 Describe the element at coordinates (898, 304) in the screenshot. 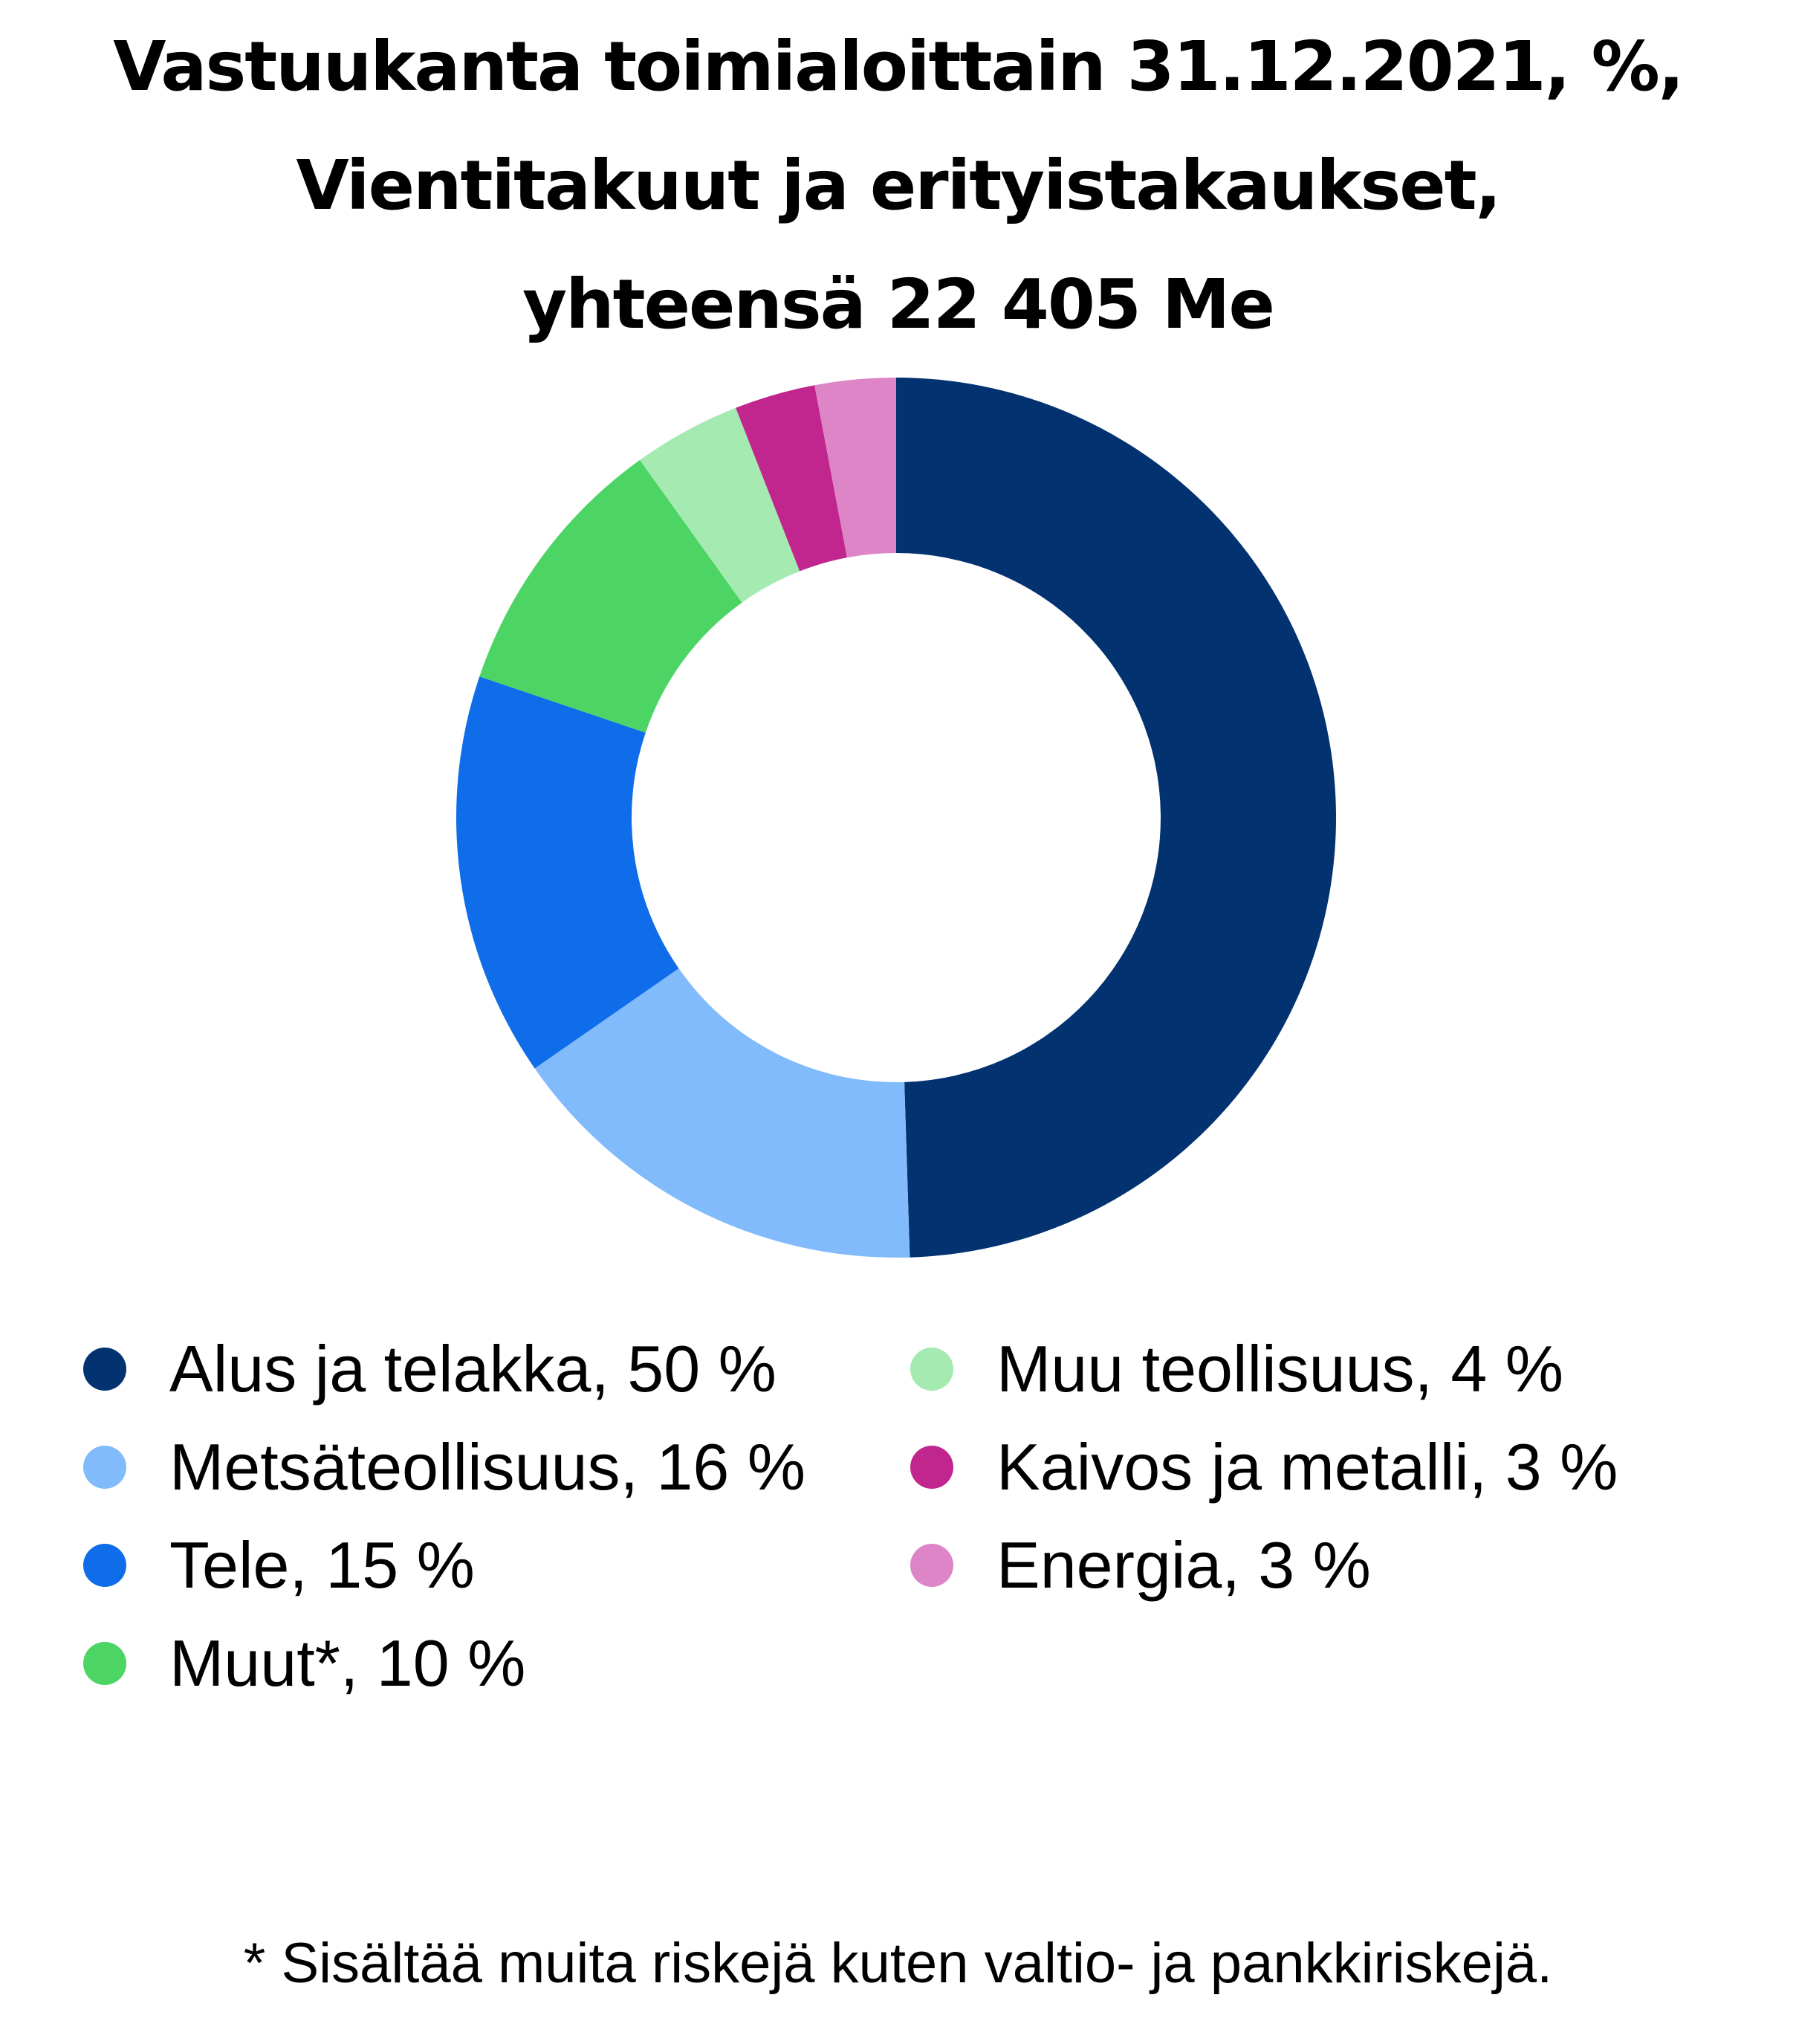

I see `chart-title-line-3: yhteensä 22 405 Me` at that location.